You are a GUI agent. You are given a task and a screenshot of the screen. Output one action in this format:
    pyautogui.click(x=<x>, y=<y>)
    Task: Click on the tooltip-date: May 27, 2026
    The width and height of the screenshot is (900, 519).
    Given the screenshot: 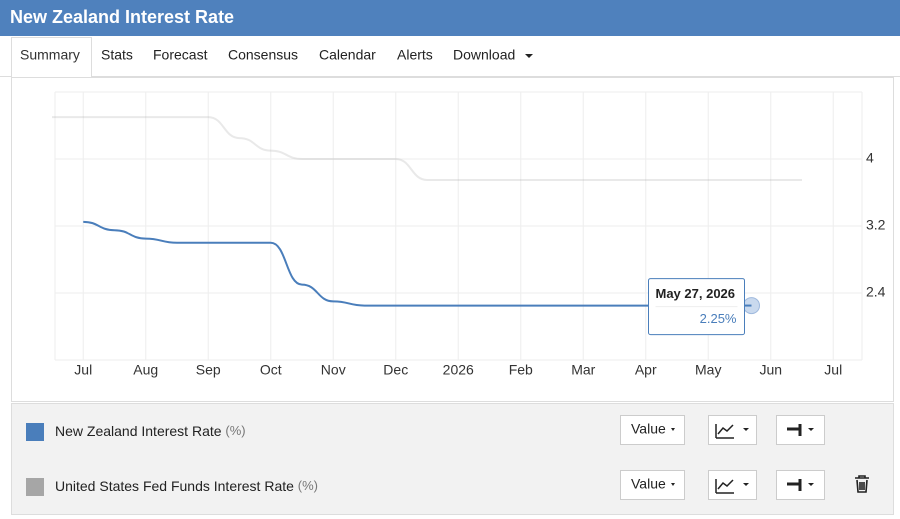 What is the action you would take?
    pyautogui.click(x=696, y=293)
    